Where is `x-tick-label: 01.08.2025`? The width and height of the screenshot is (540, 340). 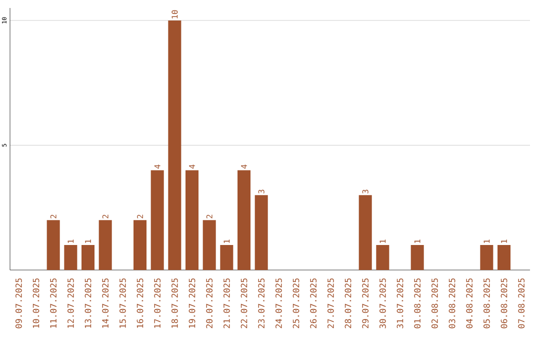
x-tick-label: 01.08.2025 is located at coordinates (417, 303).